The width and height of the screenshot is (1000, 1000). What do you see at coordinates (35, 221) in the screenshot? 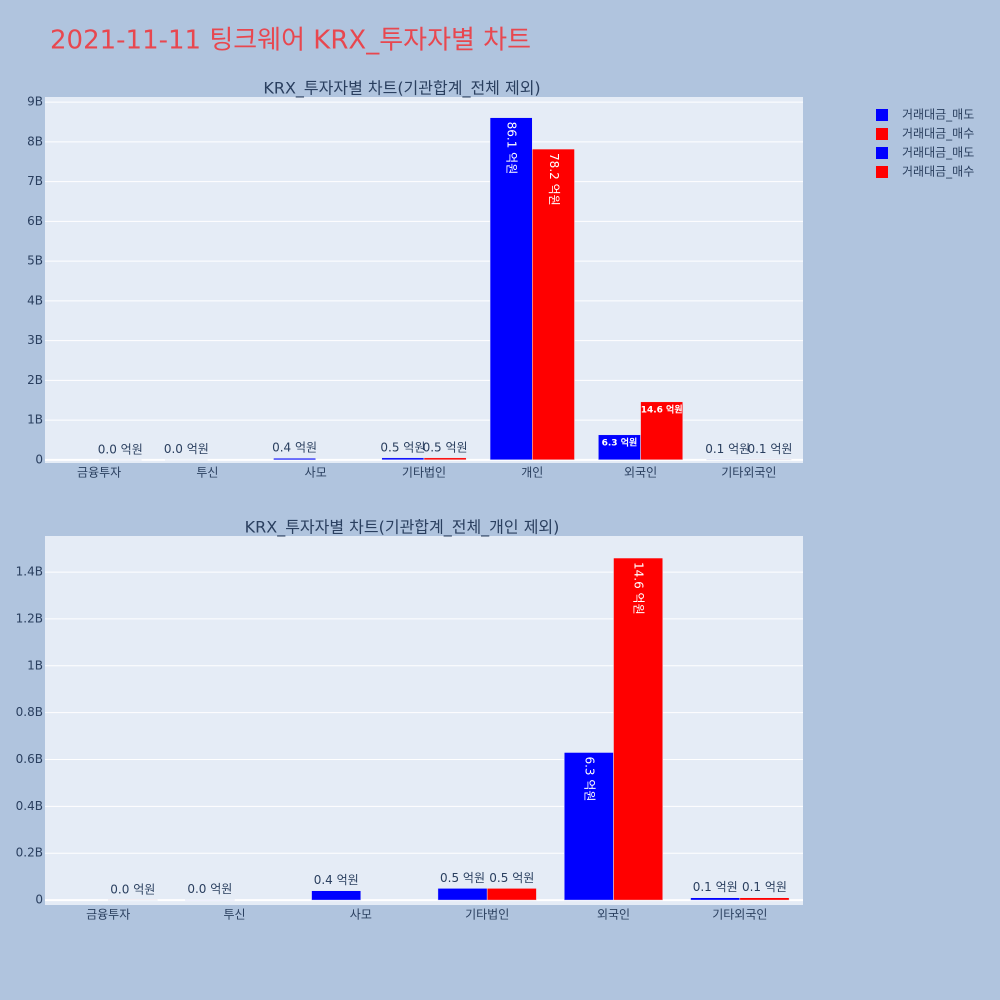
I see `y-tick-label: 6B` at bounding box center [35, 221].